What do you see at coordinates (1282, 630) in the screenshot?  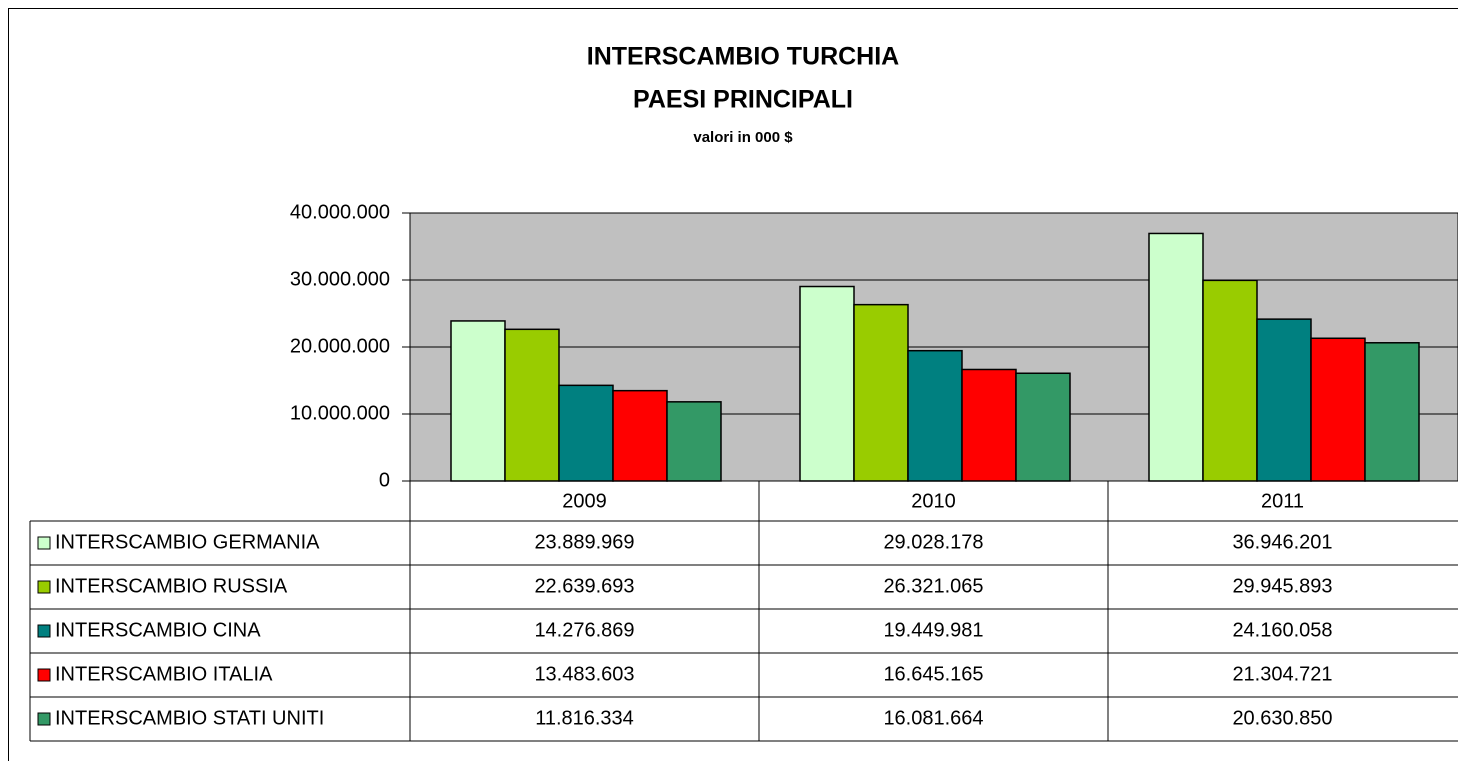 I see `table-value: 24.160.058` at bounding box center [1282, 630].